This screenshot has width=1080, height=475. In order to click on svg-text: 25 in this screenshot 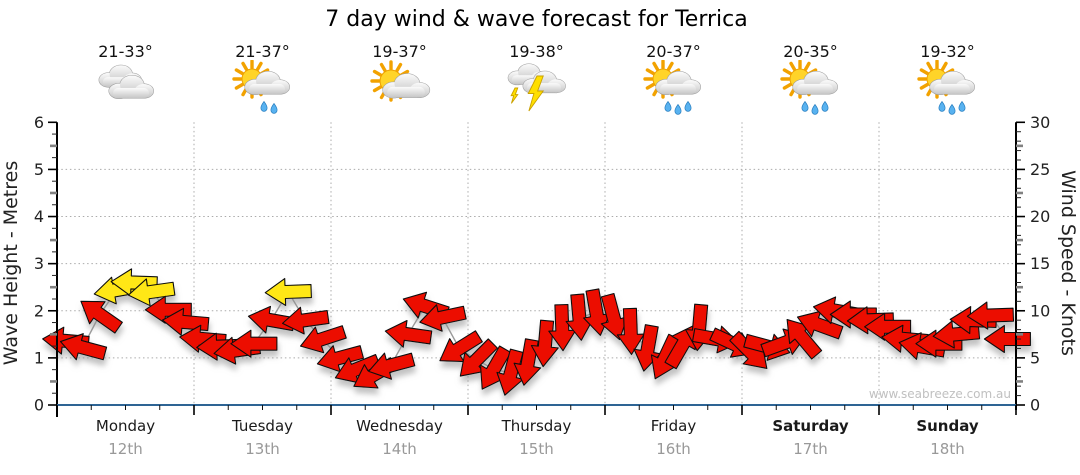, I will do `click(1040, 169)`.